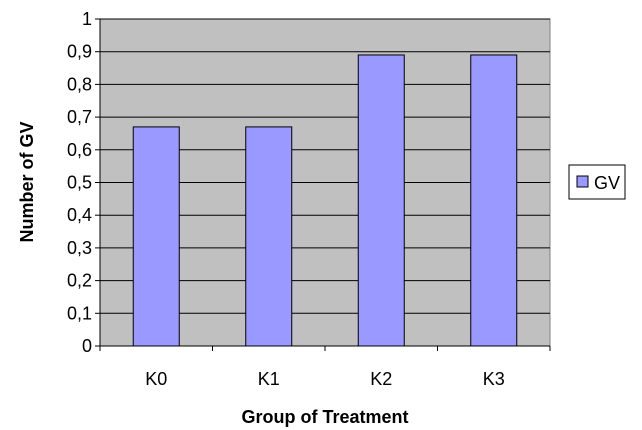 This screenshot has width=642, height=430. What do you see at coordinates (156, 379) in the screenshot?
I see `x-tick-label: K0` at bounding box center [156, 379].